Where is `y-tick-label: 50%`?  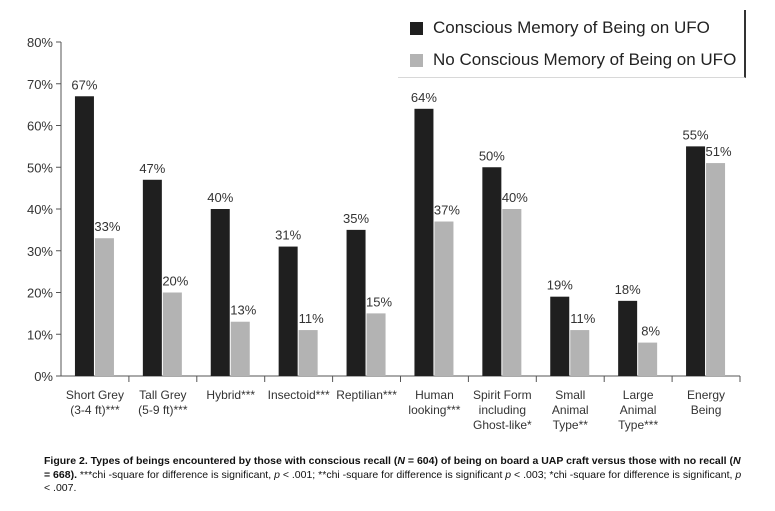
y-tick-label: 50% is located at coordinates (40, 167).